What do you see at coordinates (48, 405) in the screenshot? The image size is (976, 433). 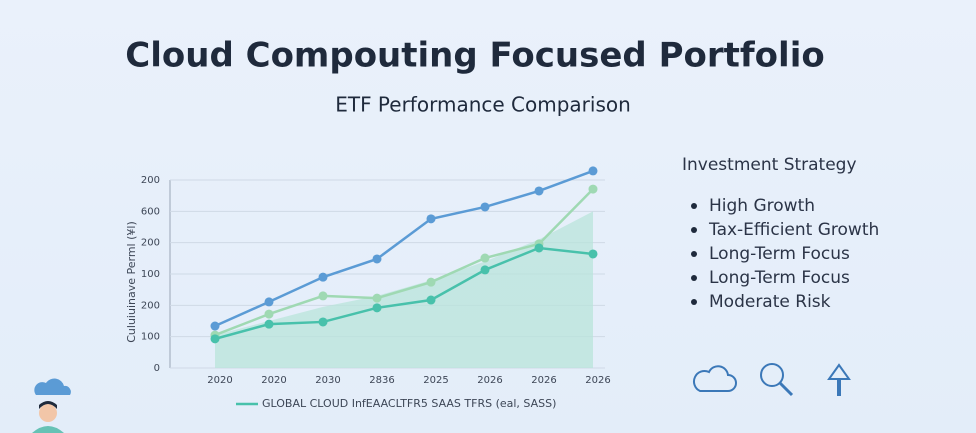 I see `avatar-hair` at bounding box center [48, 405].